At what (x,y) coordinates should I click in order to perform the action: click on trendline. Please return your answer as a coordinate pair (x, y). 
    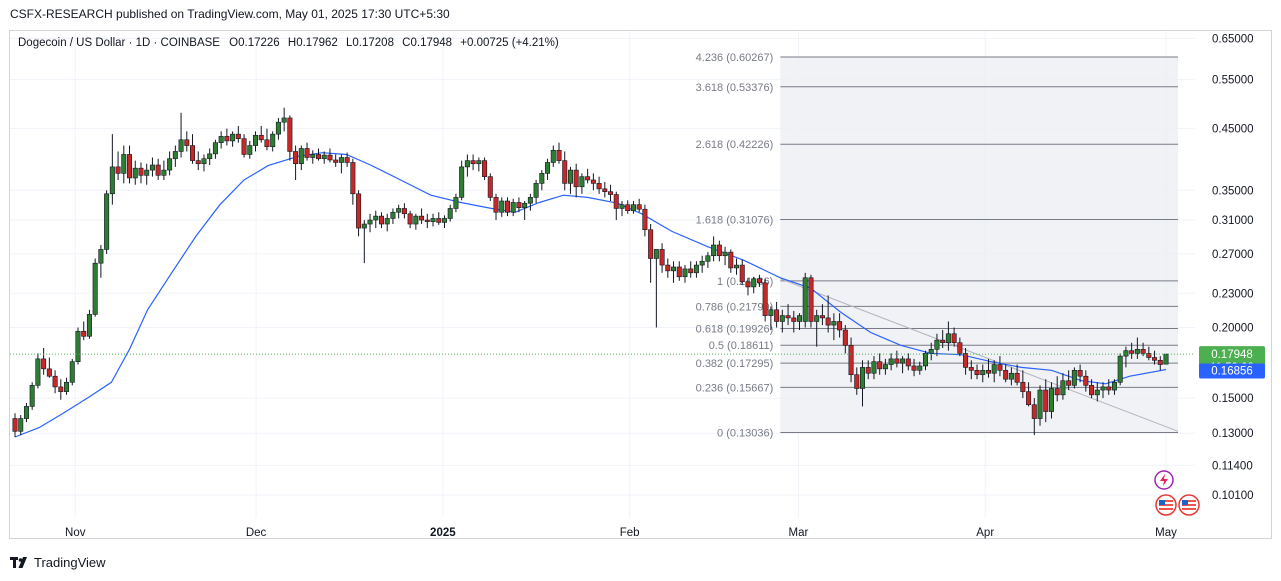
    Looking at the image, I should click on (979, 355).